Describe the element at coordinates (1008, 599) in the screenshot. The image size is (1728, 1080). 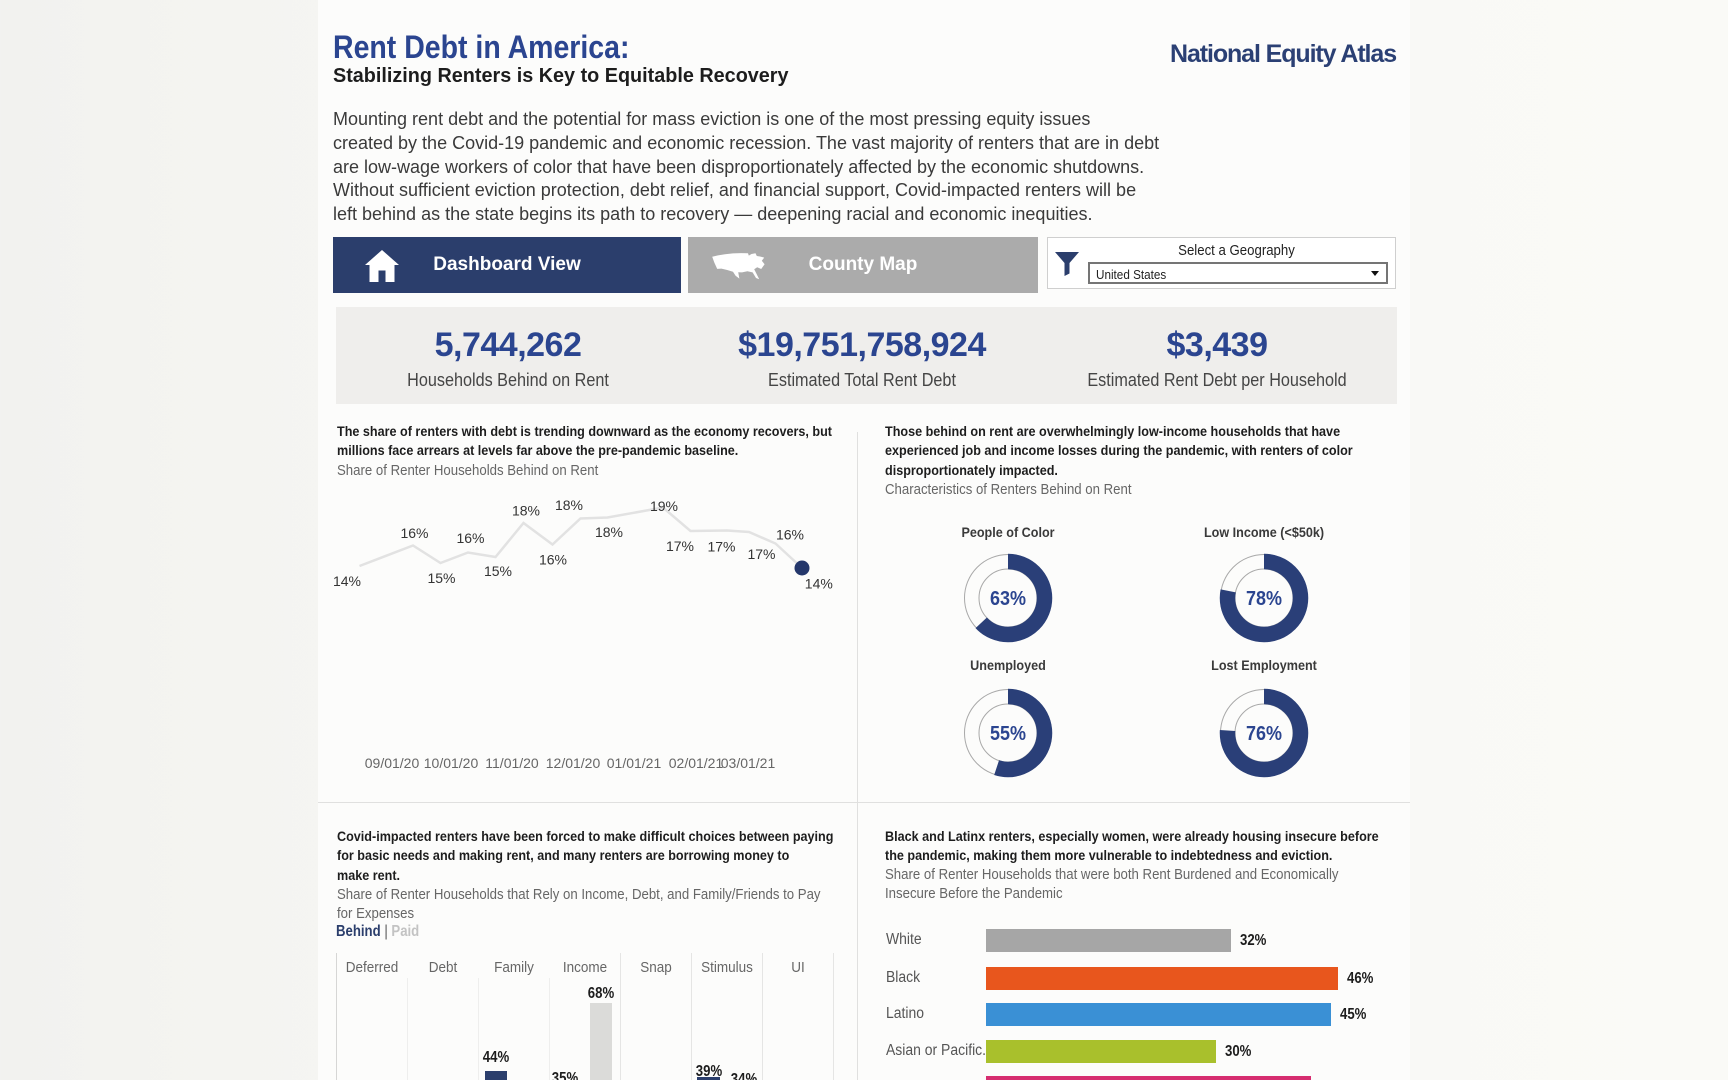
I see `svg-text: 63%` at that location.